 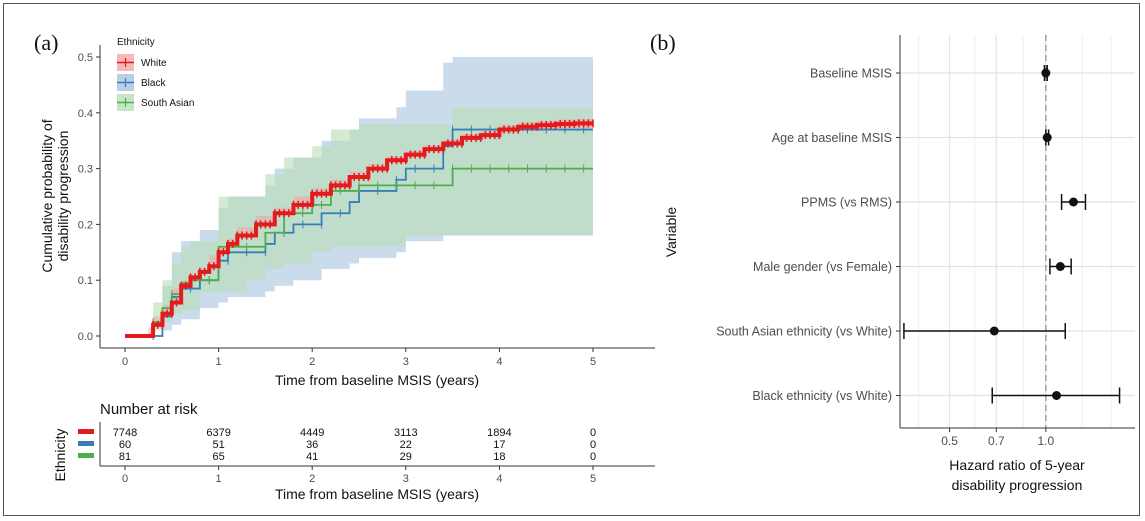 I want to click on panel-a-label: (a), so click(x=46, y=42).